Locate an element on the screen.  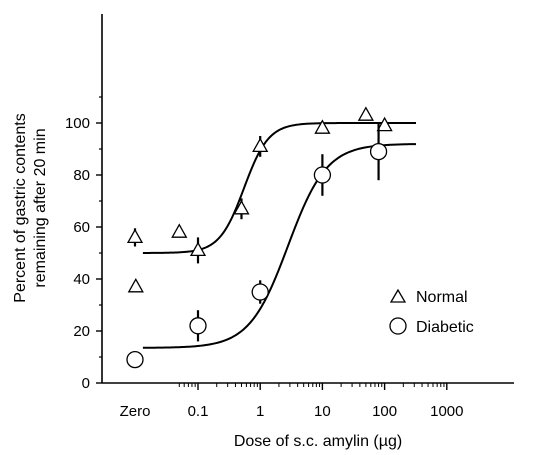
y-tick-label: 20 is located at coordinates (81, 331).